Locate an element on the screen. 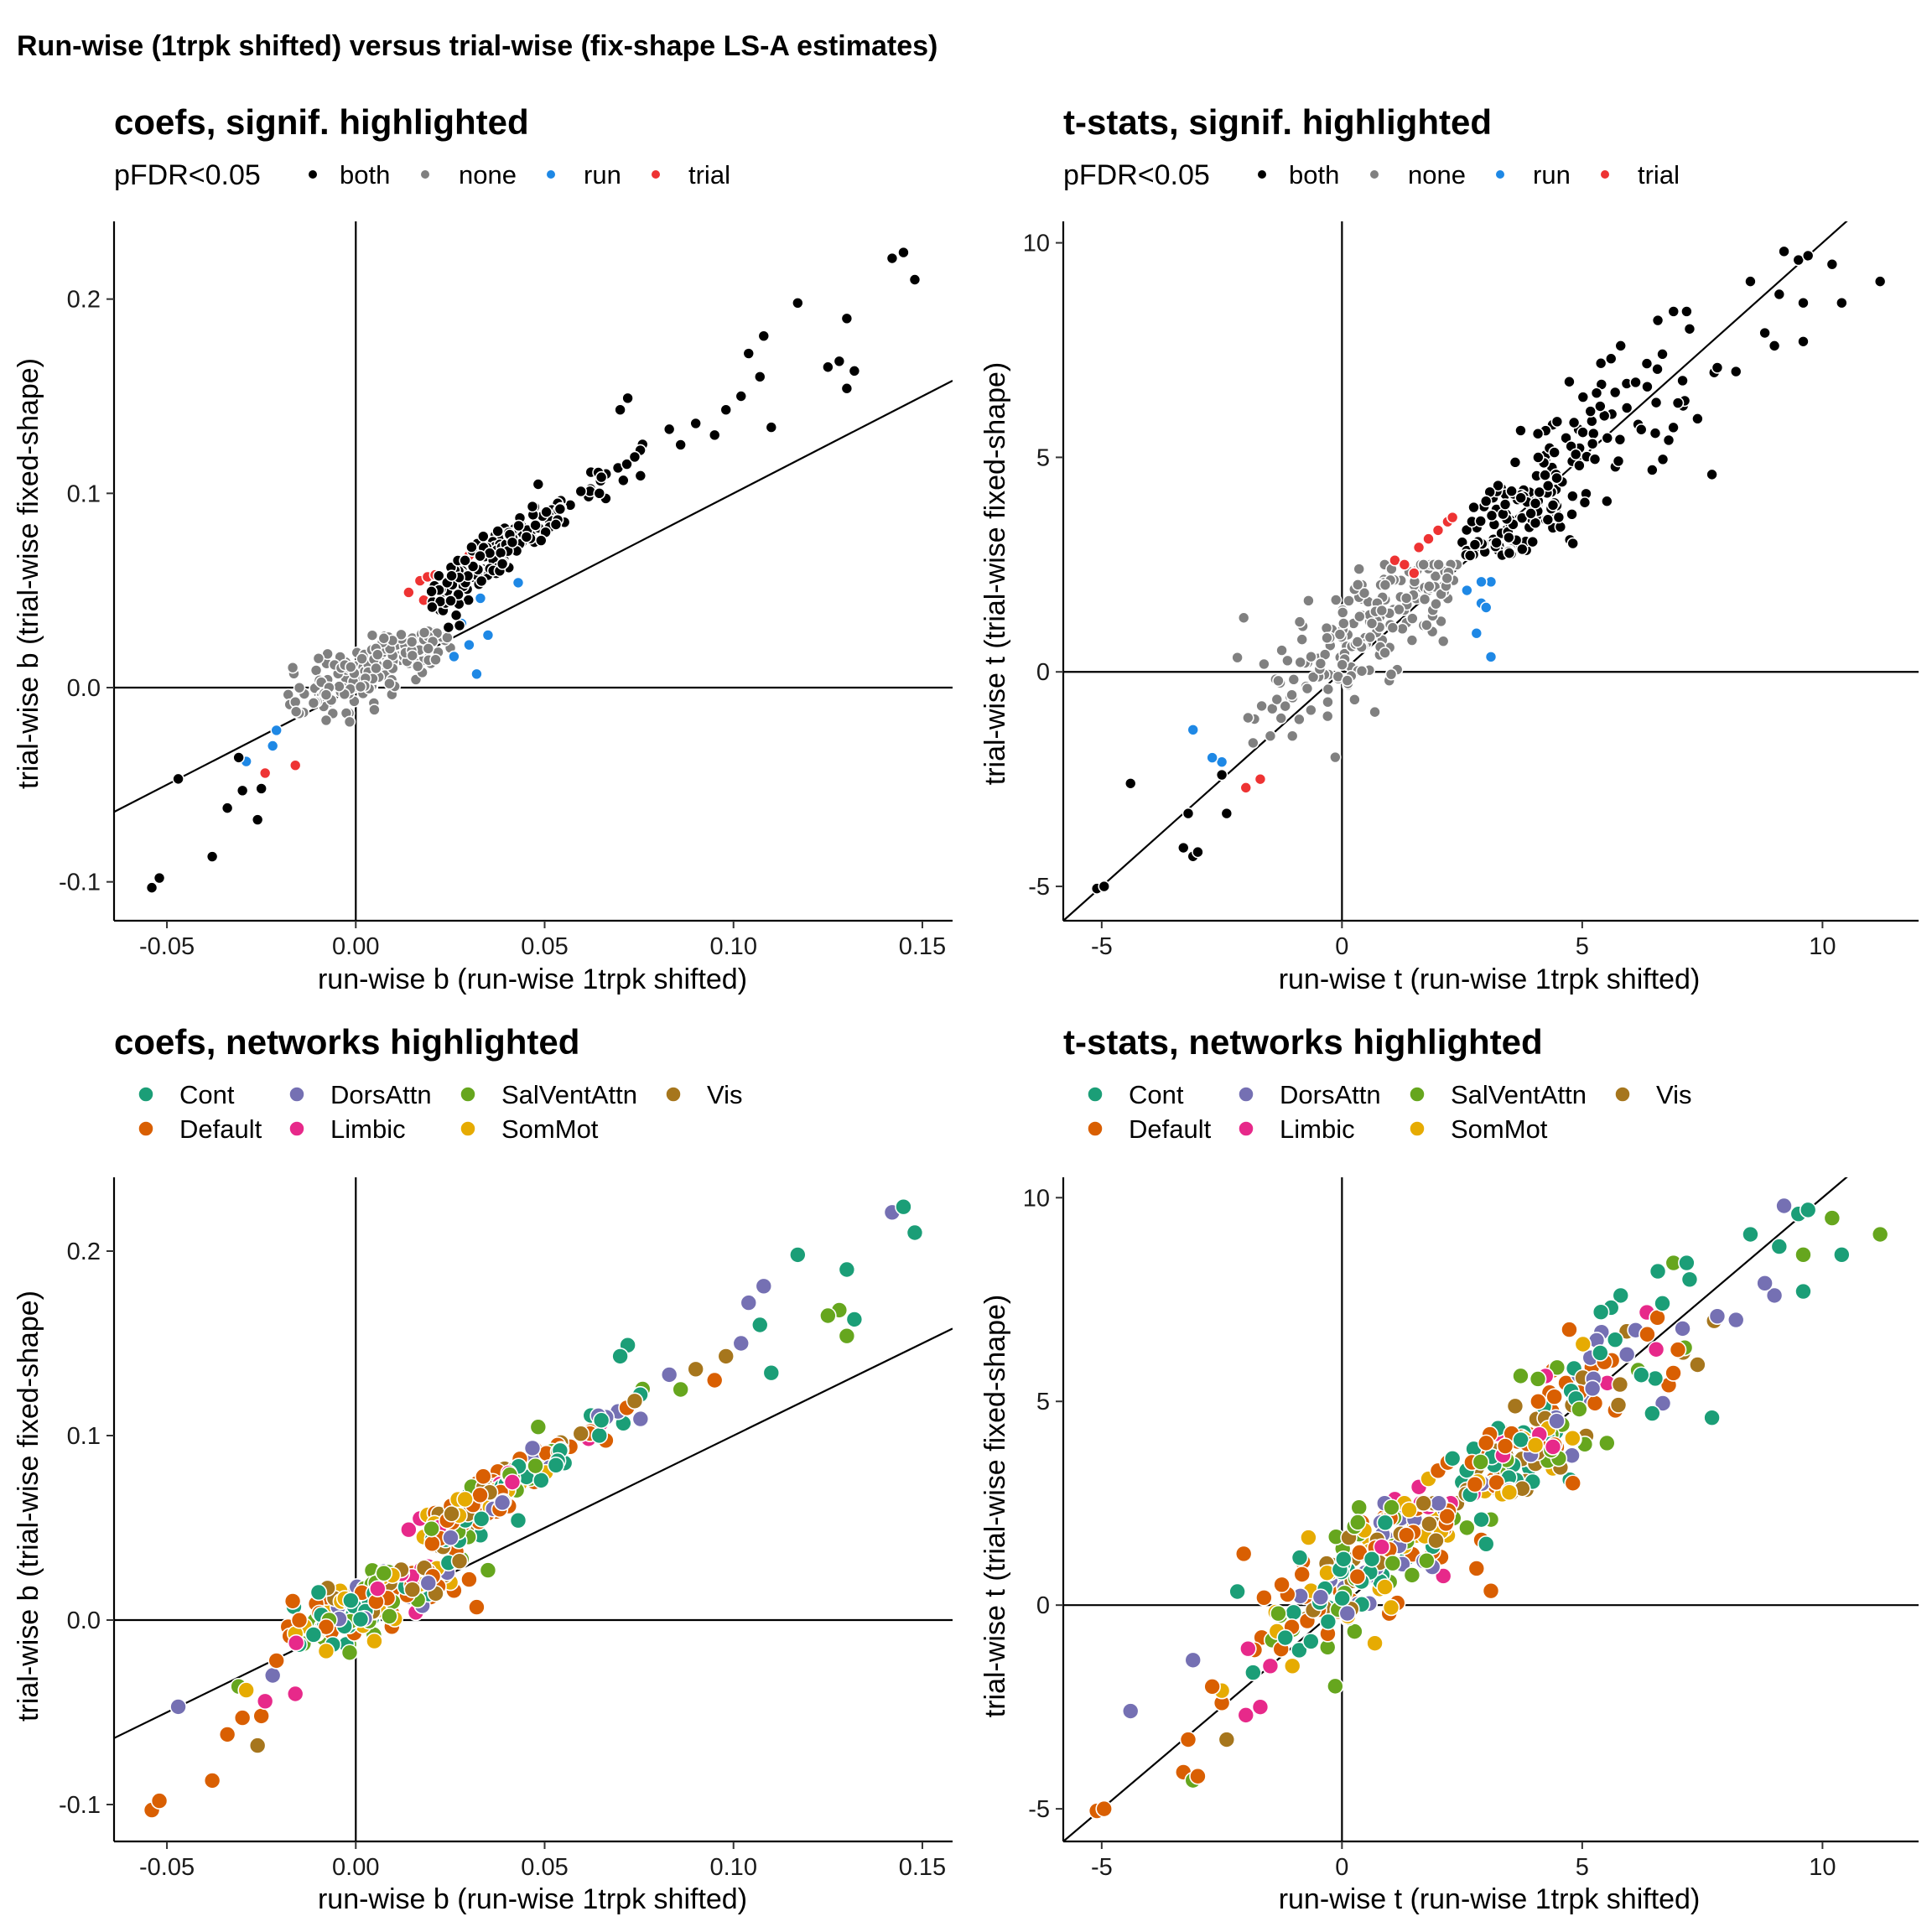 This screenshot has width=1932, height=1932. legend-title: pFDR<0.05 is located at coordinates (1136, 175).